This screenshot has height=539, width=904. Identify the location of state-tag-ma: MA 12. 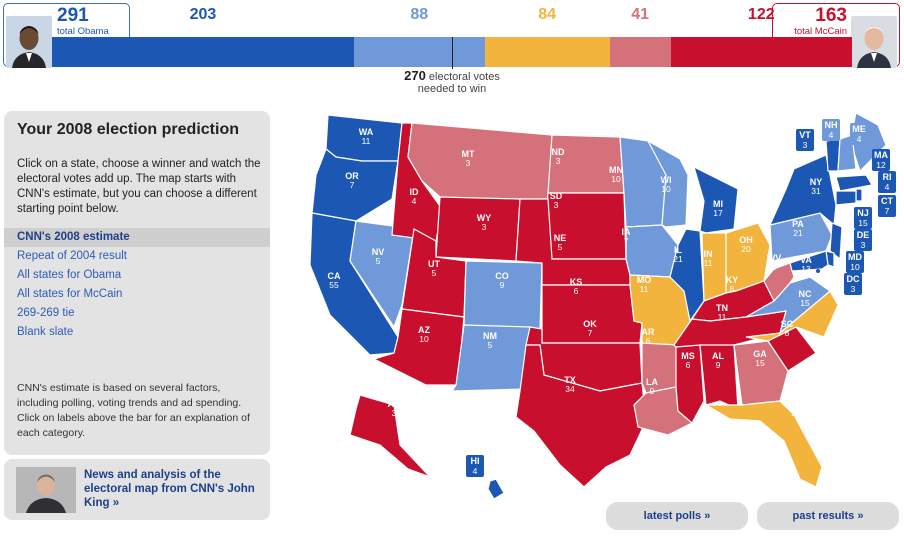
(881, 160).